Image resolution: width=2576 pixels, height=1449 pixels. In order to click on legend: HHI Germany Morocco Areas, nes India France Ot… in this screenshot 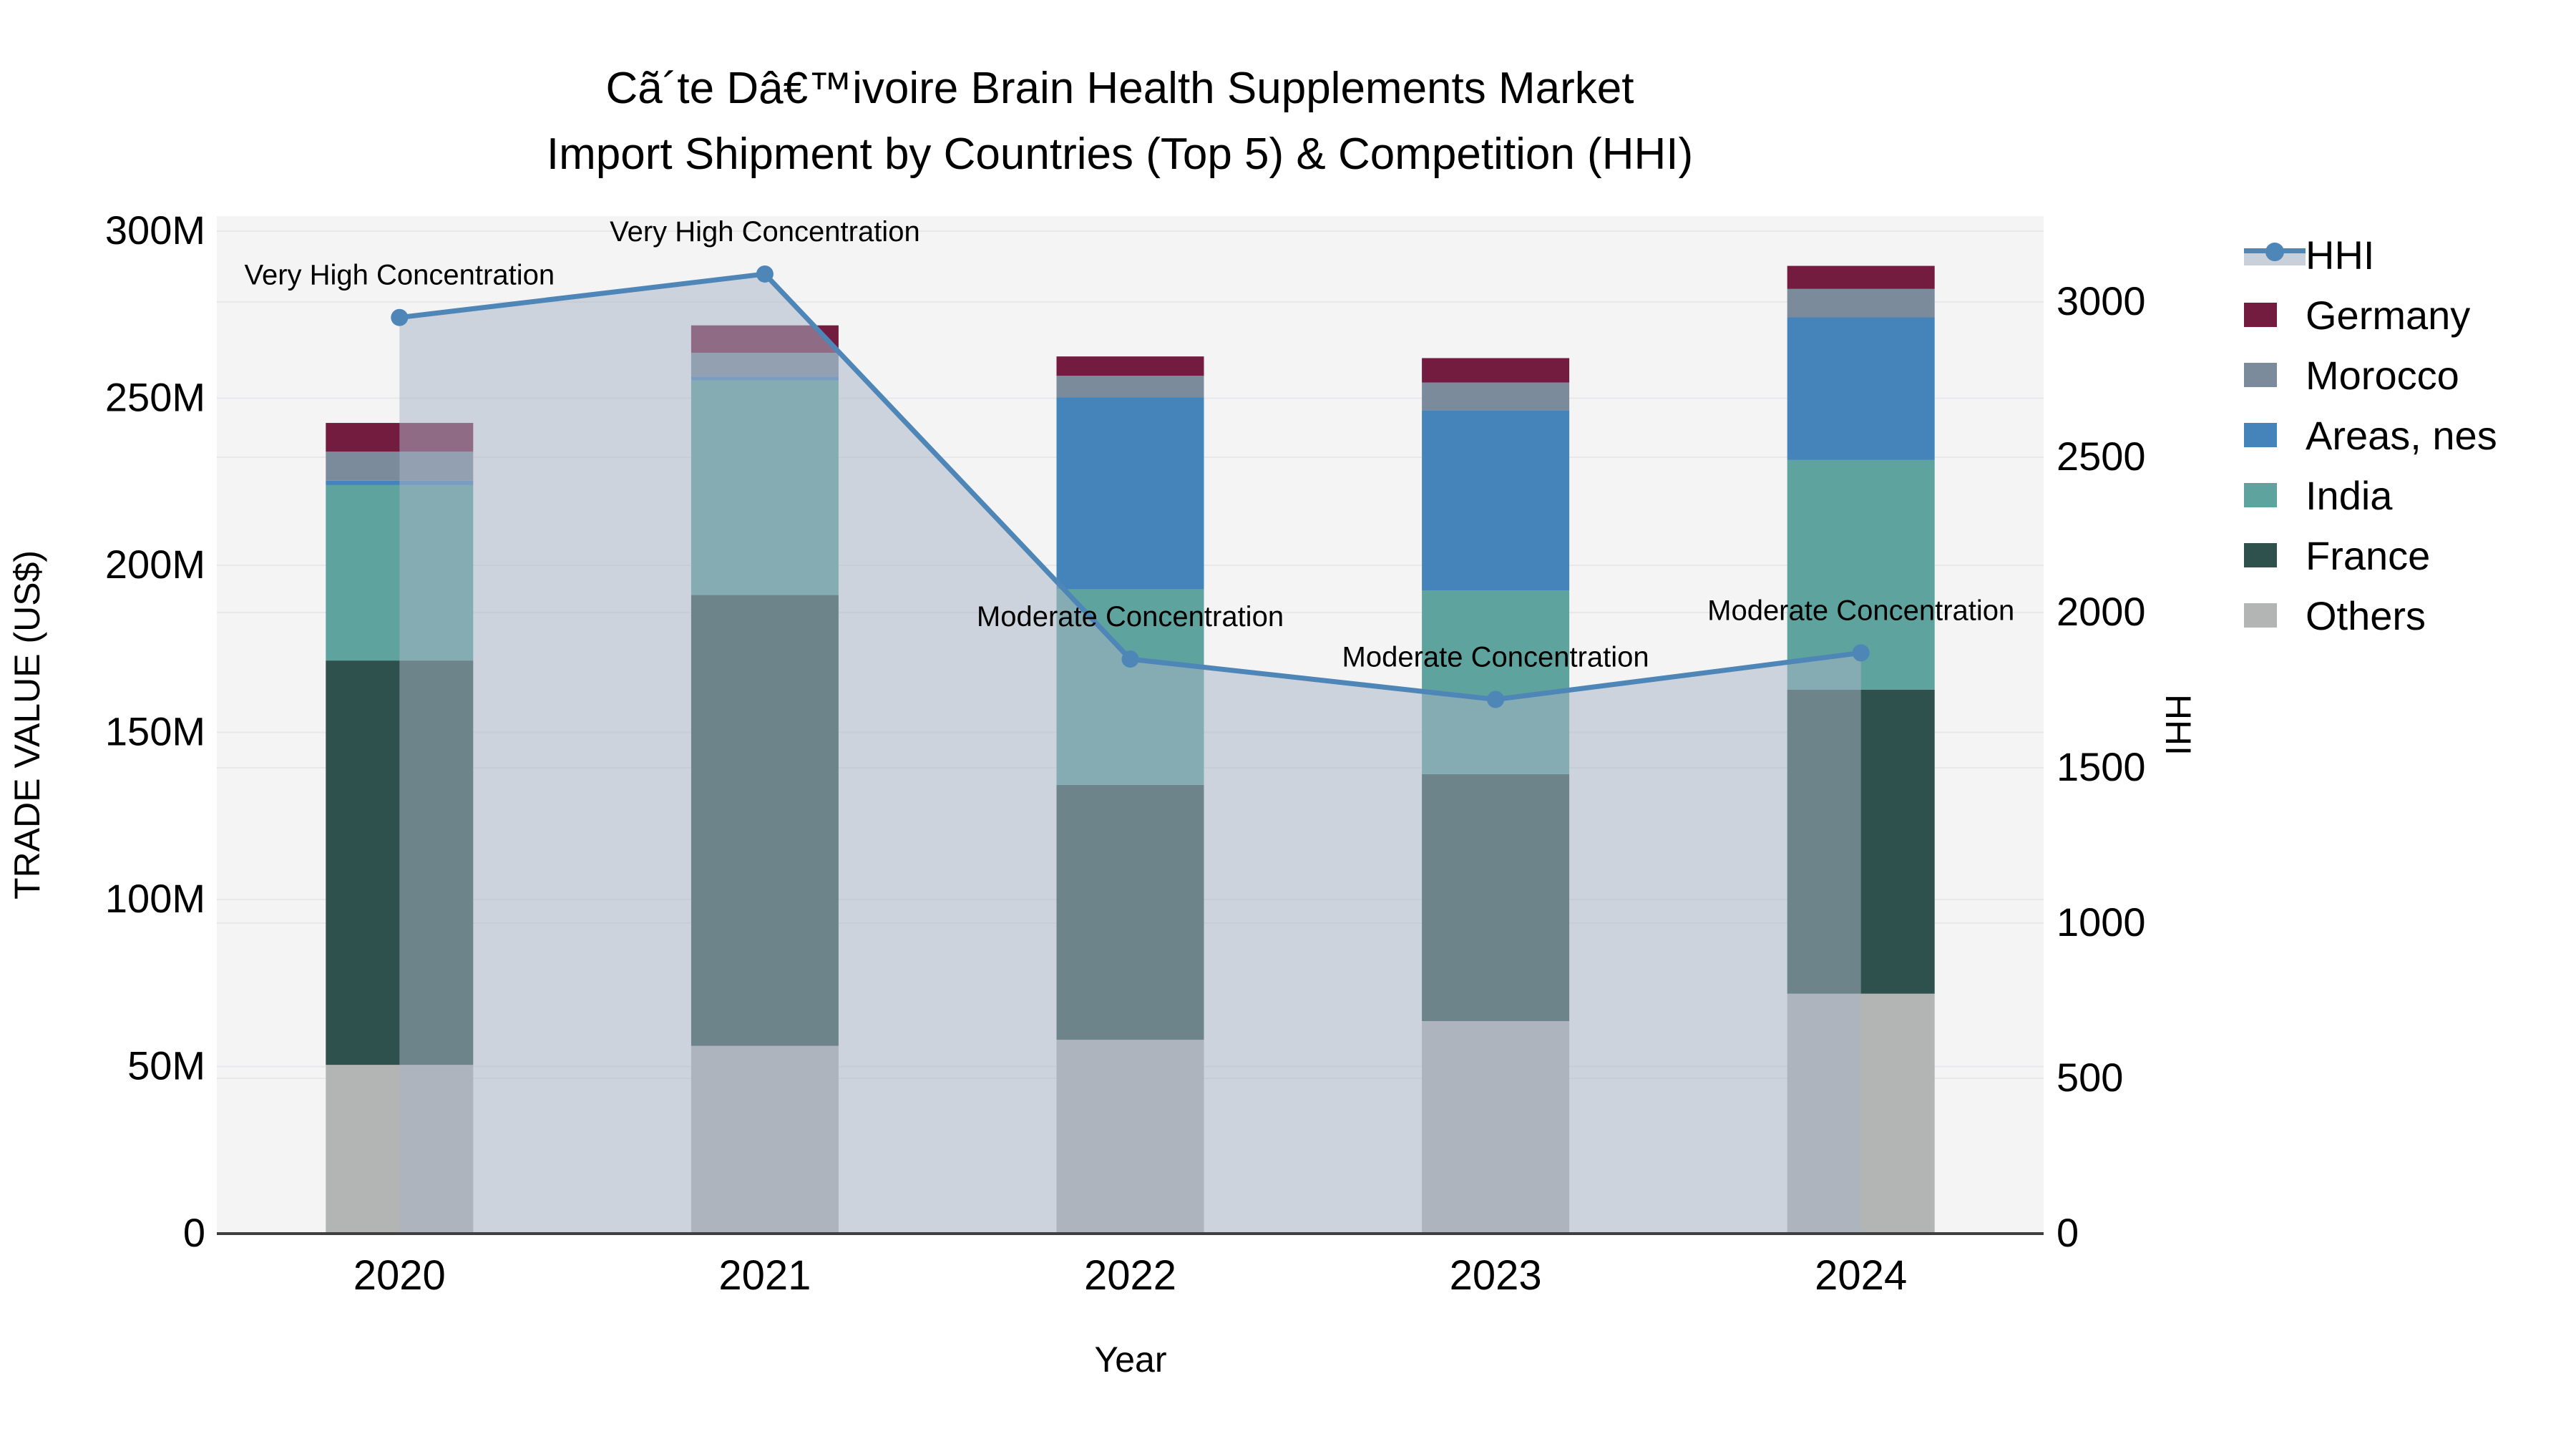, I will do `click(2370, 435)`.